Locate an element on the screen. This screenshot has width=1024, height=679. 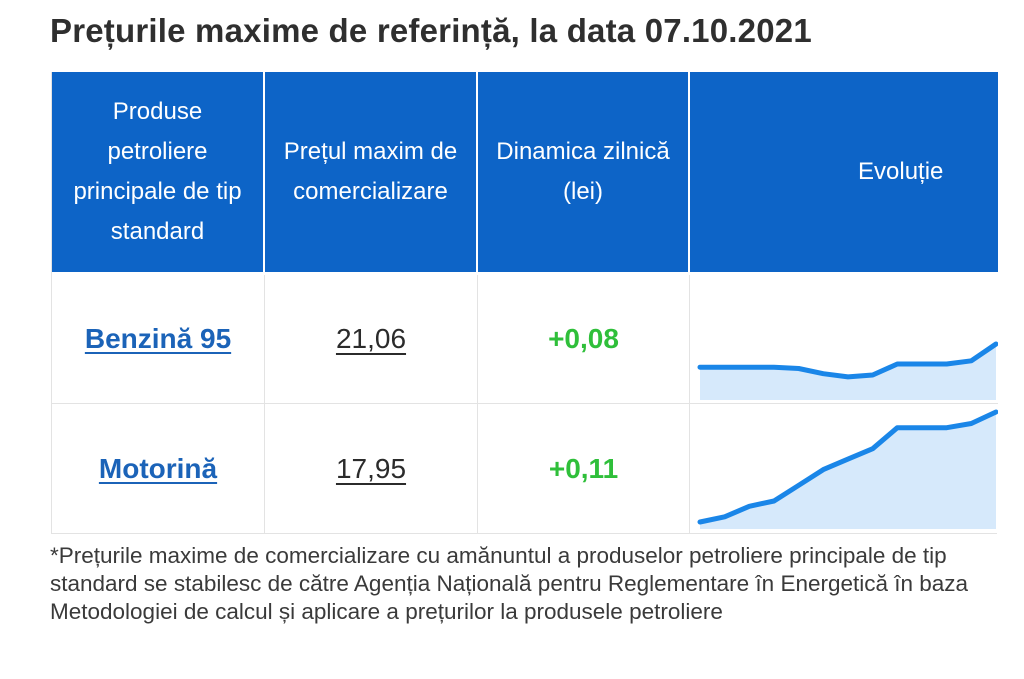
header-max-price: Prețul maxim de comercializare is located at coordinates (371, 172).